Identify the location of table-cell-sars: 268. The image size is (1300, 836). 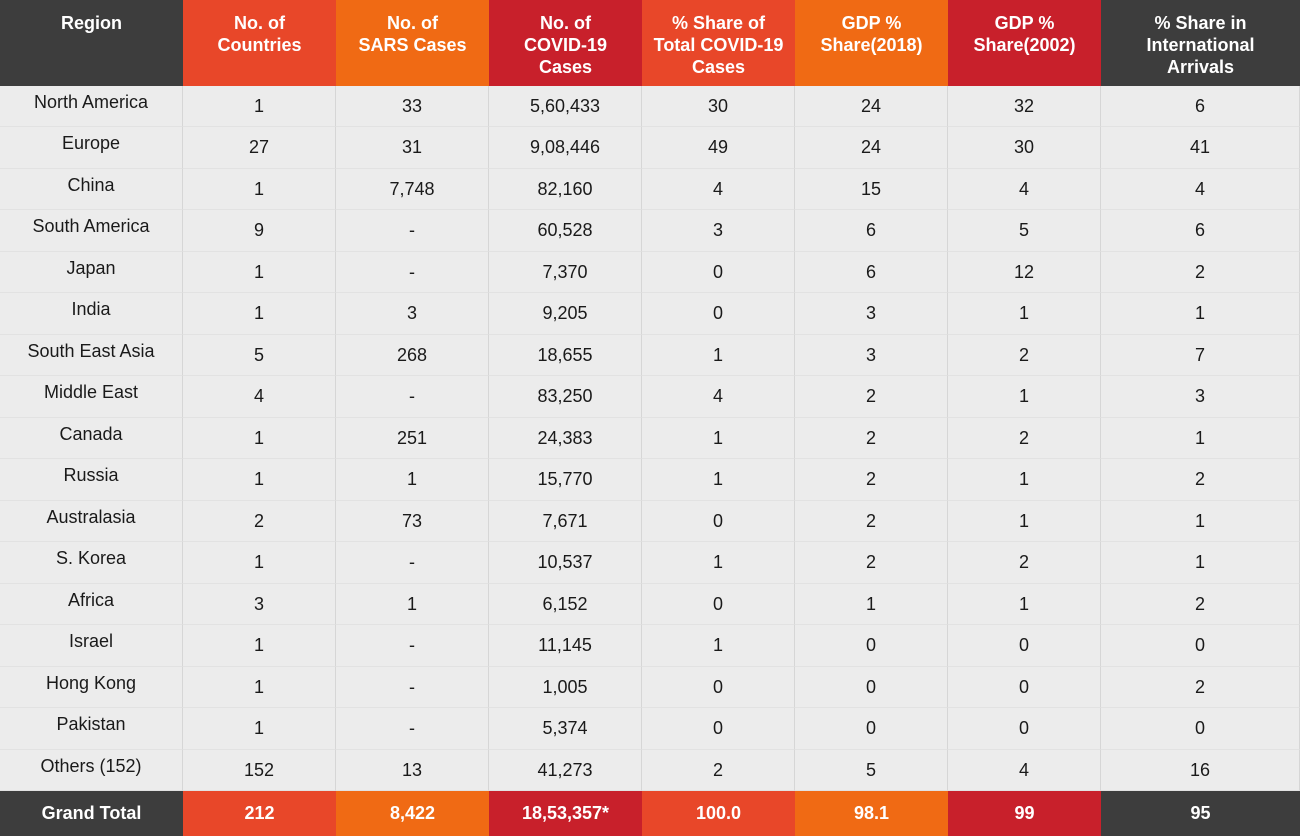
(412, 355).